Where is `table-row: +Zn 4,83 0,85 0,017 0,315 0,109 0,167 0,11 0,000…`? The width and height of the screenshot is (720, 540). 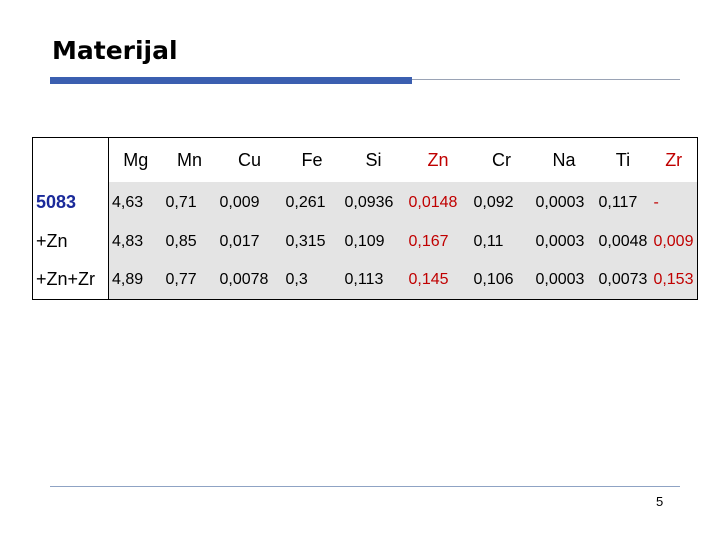 table-row: +Zn 4,83 0,85 0,017 0,315 0,109 0,167 0,11 0,000… is located at coordinates (365, 241).